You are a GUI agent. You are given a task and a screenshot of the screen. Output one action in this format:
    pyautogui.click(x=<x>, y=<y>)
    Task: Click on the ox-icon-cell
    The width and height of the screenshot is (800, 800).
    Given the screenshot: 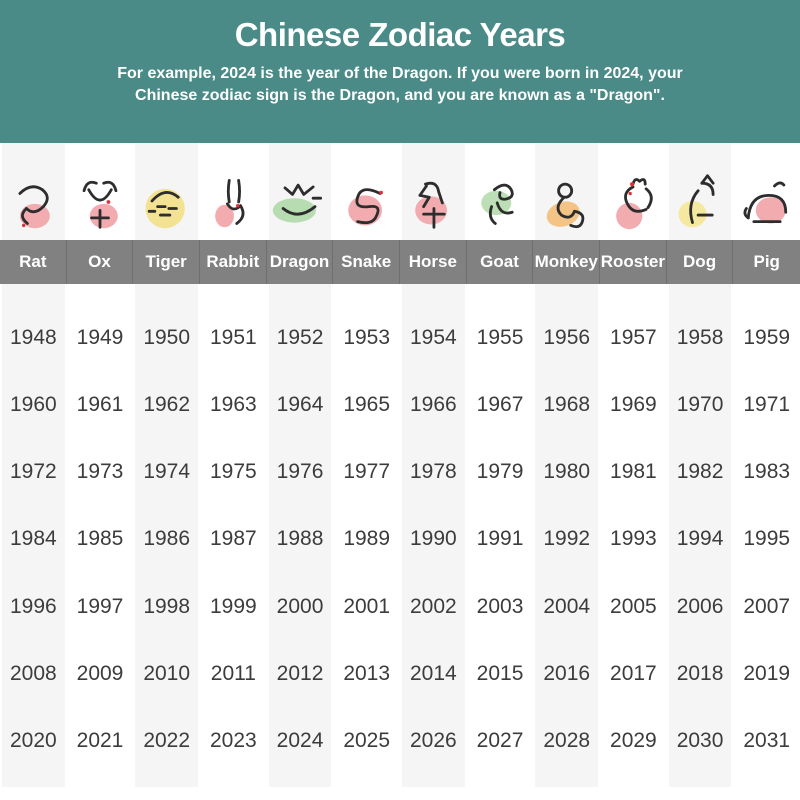 What is the action you would take?
    pyautogui.click(x=100, y=191)
    